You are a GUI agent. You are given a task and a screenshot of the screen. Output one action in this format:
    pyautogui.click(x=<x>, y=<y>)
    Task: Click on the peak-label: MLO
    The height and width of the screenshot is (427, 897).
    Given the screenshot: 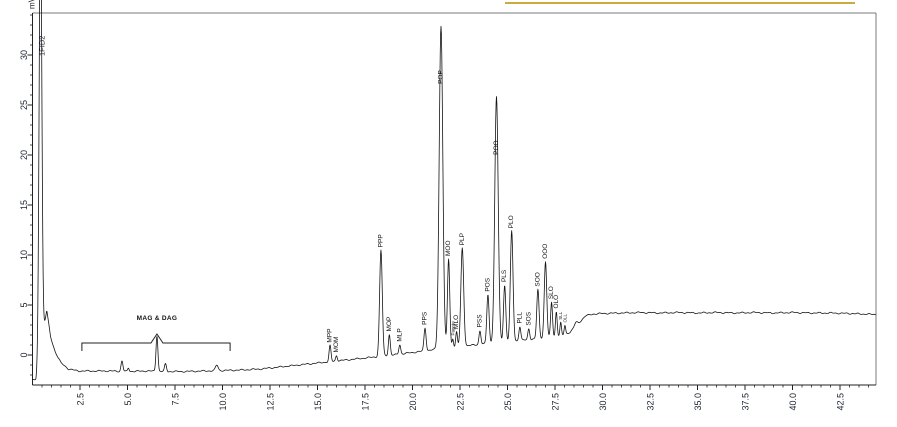 What is the action you would take?
    pyautogui.click(x=456, y=322)
    